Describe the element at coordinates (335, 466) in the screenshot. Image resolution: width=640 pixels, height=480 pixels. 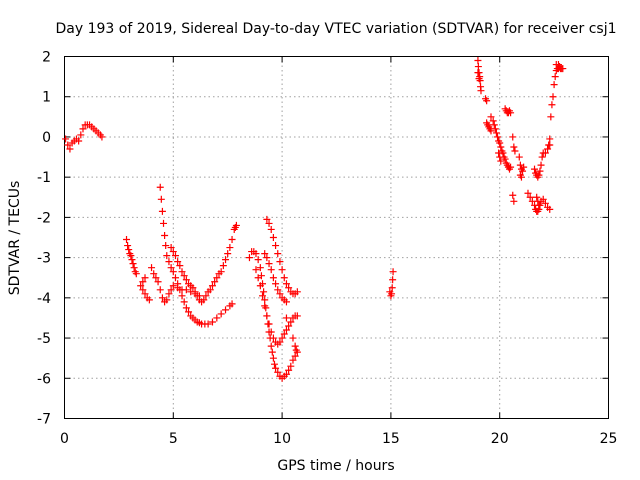
I see `x-axis-label: GPS time / hours` at that location.